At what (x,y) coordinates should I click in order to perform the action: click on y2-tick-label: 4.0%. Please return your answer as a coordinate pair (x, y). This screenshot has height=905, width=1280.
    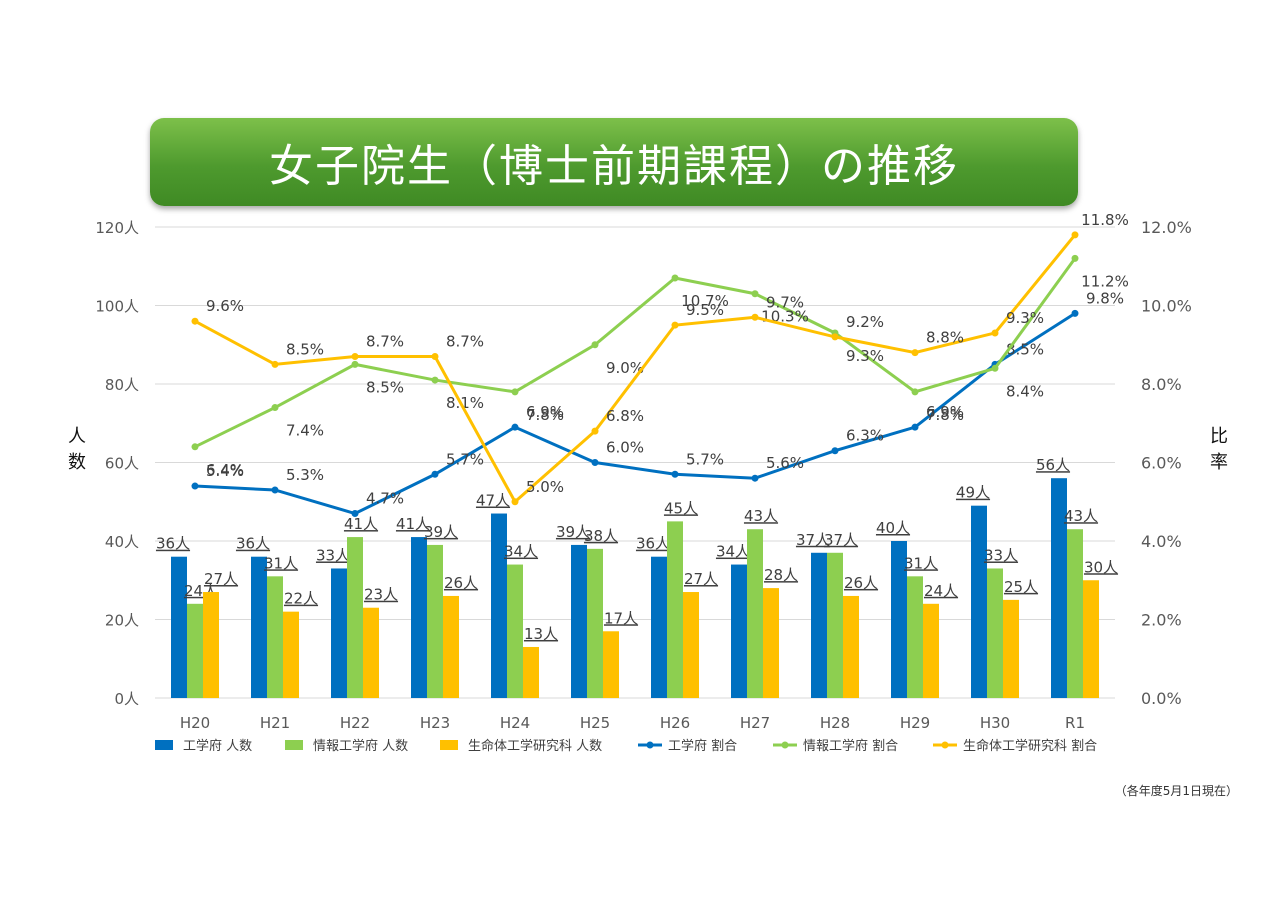
    Looking at the image, I should click on (1161, 541).